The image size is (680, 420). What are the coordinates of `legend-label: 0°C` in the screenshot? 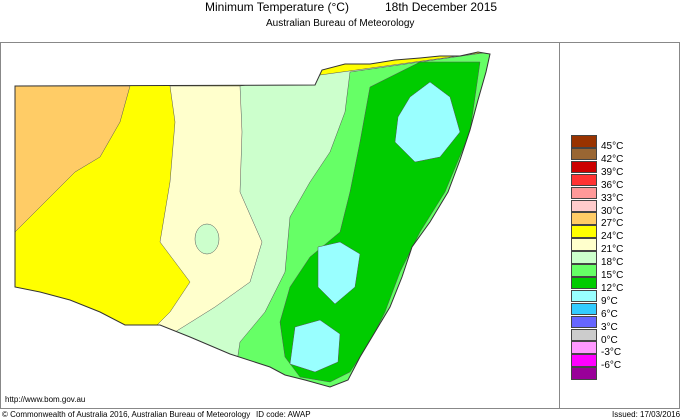 It's located at (609, 340).